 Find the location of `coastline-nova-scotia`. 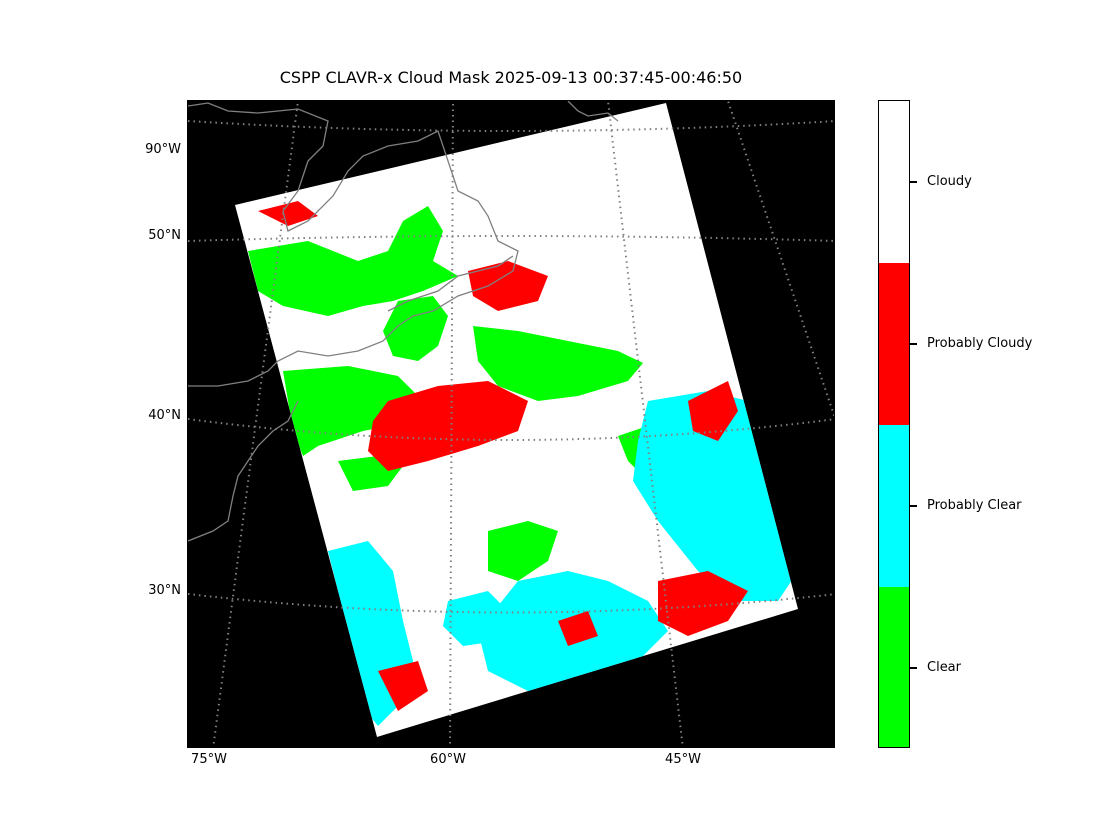

coastline-nova-scotia is located at coordinates (450, 283).